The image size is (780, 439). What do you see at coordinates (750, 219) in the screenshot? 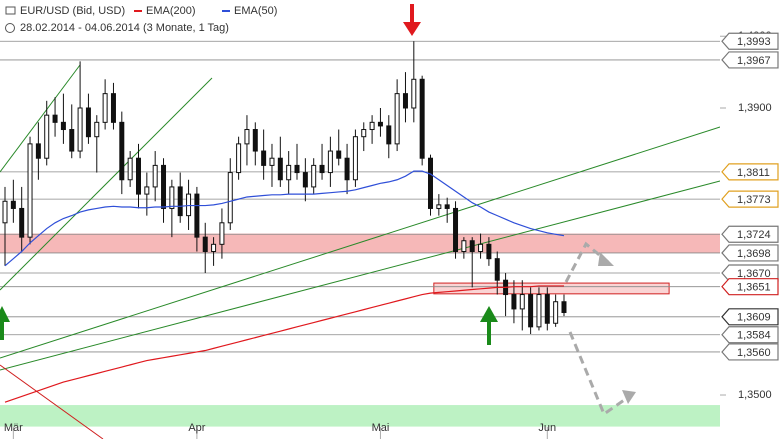
I see `price-axis` at bounding box center [750, 219].